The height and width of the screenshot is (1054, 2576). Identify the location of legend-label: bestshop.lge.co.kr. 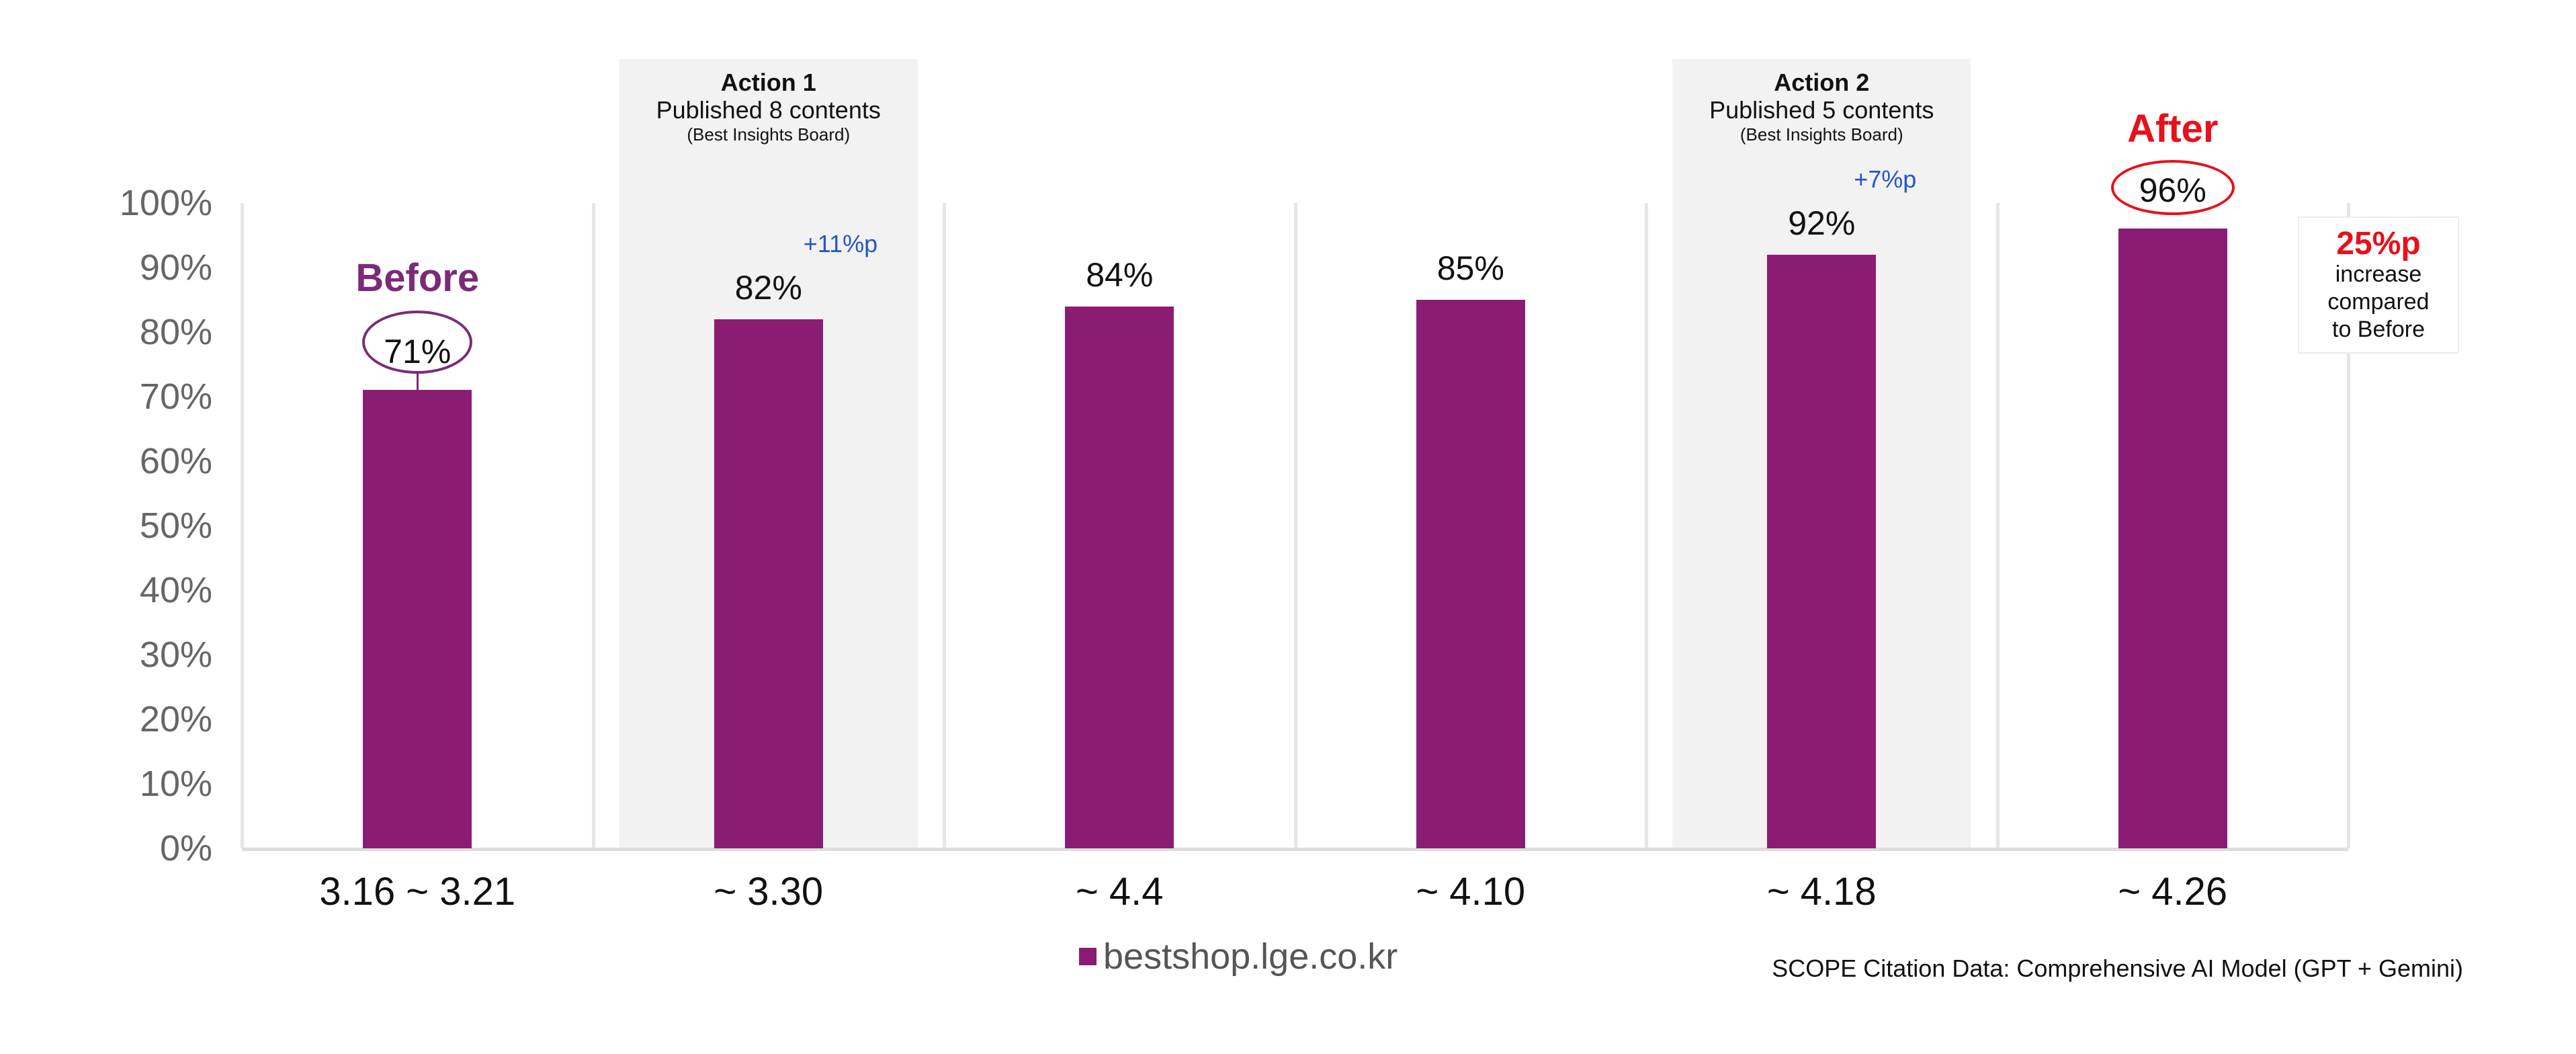
(1250, 956).